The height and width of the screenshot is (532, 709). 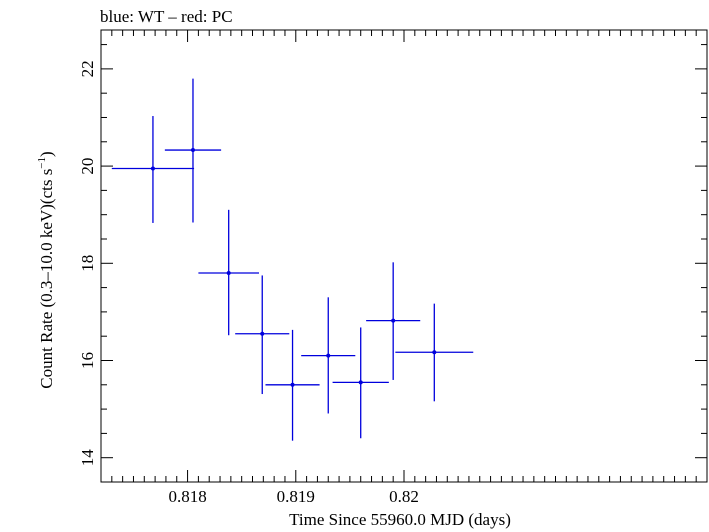 What do you see at coordinates (87, 68) in the screenshot?
I see `y-tick-label: 22` at bounding box center [87, 68].